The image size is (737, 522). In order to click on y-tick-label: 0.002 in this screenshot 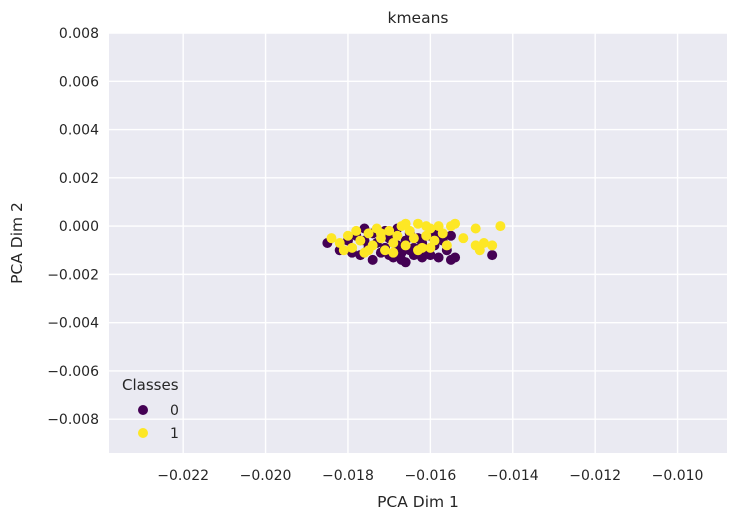, I will do `click(79, 179)`.